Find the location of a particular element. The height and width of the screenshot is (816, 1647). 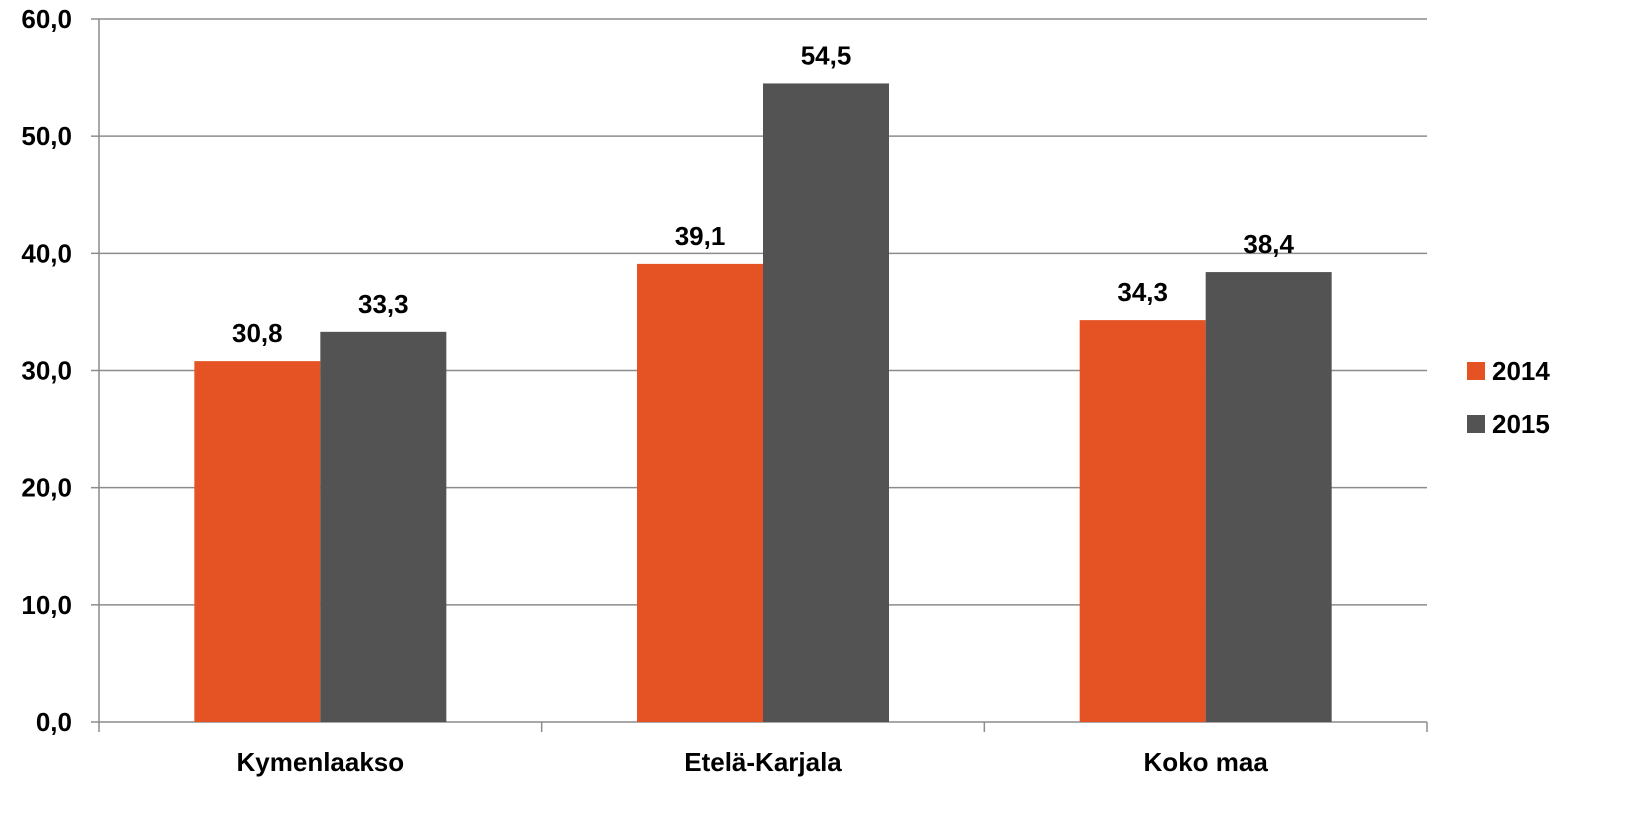

y-tick-label: 0,0 is located at coordinates (54, 722).